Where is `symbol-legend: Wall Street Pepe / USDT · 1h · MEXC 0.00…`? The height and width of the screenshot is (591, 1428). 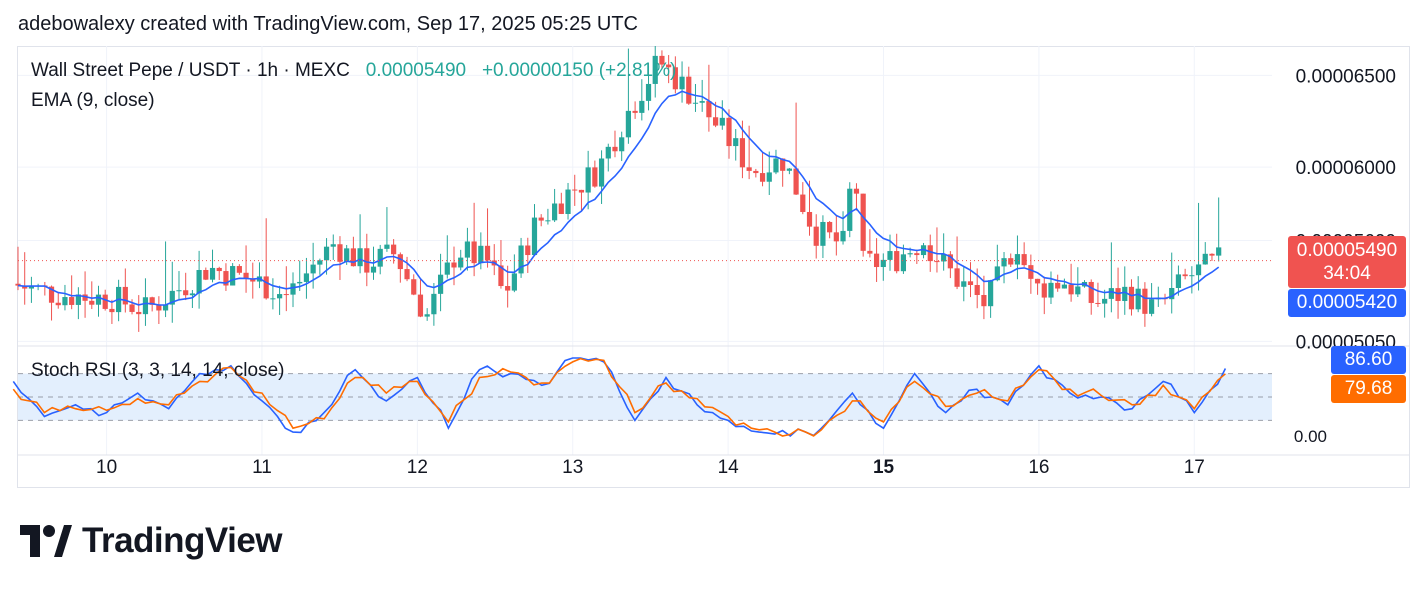
symbol-legend: Wall Street Pepe / USDT · 1h · MEXC 0.00… is located at coordinates (353, 71).